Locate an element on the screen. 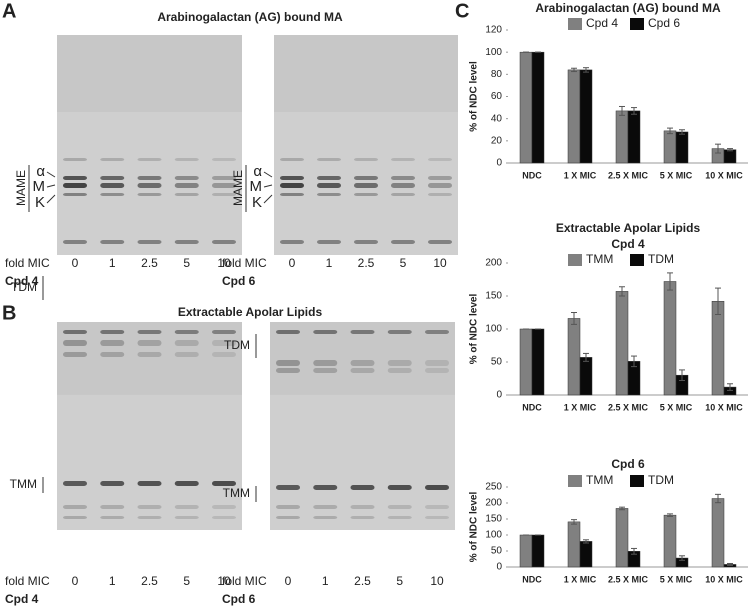  x-tick-label: 10 X MIC is located at coordinates (724, 579).